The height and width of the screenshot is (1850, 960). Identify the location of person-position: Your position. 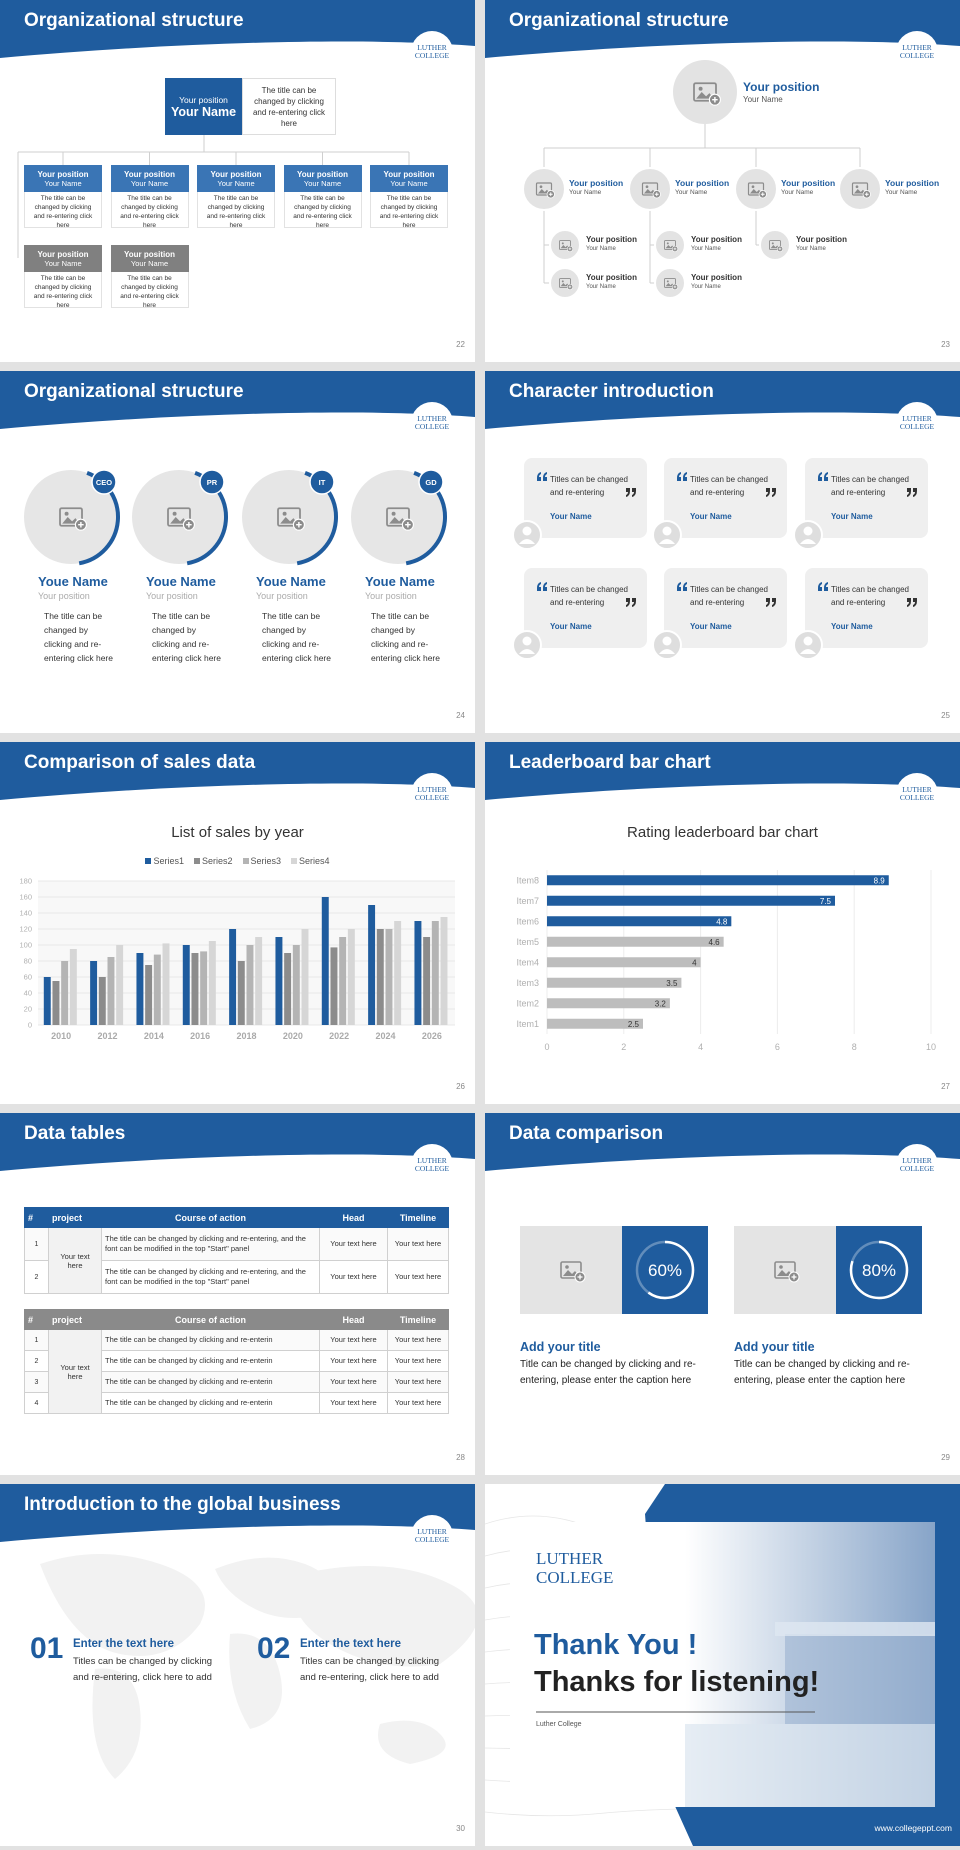
(282, 596).